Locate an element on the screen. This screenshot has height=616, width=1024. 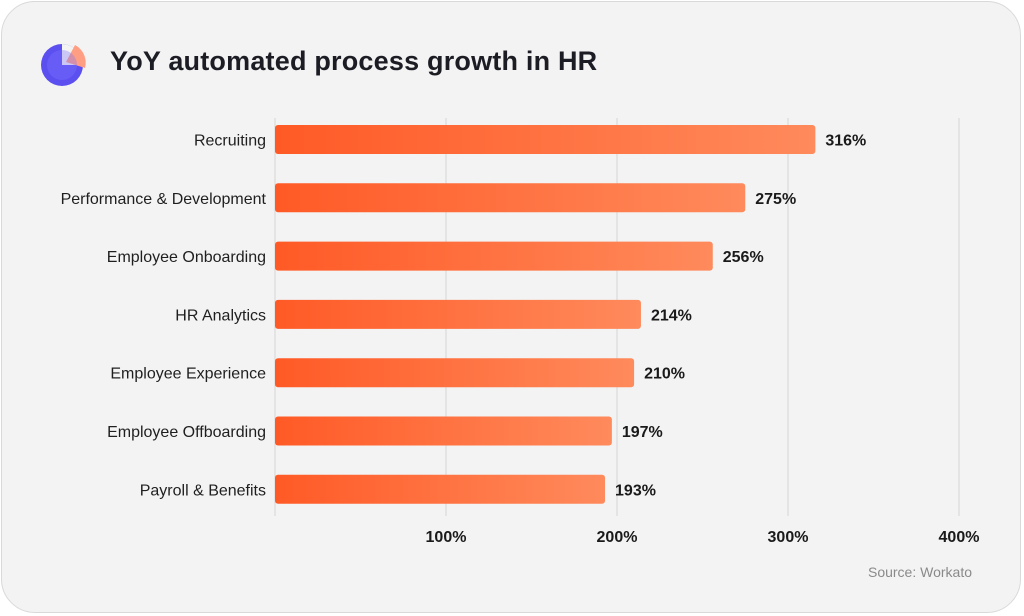
value-label: 210% is located at coordinates (664, 374).